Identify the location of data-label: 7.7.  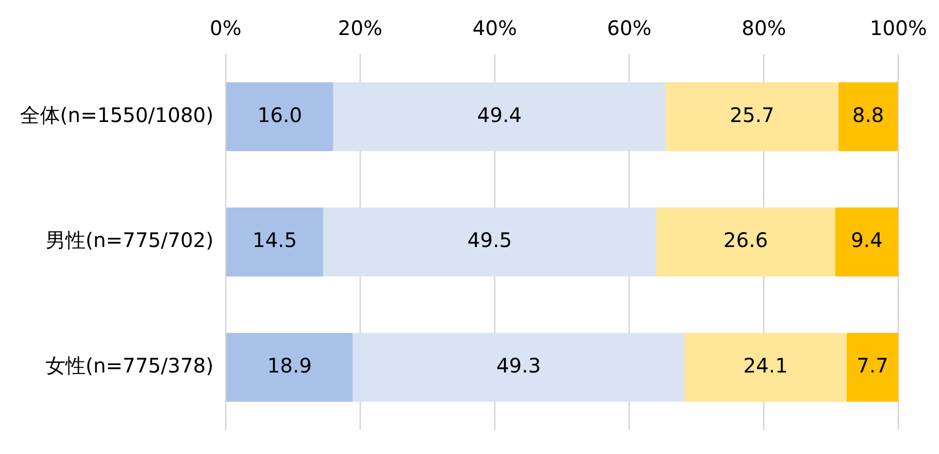
(872, 366).